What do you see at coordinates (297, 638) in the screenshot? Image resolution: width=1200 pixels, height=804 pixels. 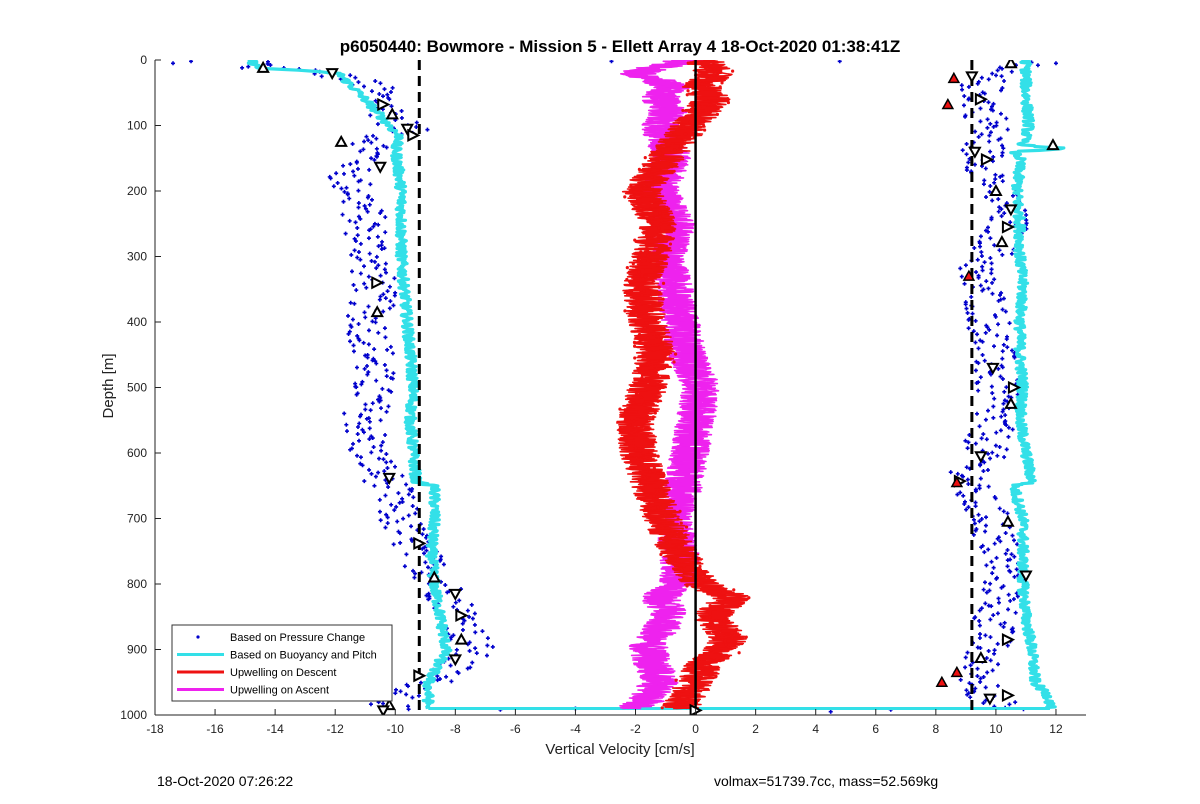 I see `legend-label: Based on Pressure Change` at bounding box center [297, 638].